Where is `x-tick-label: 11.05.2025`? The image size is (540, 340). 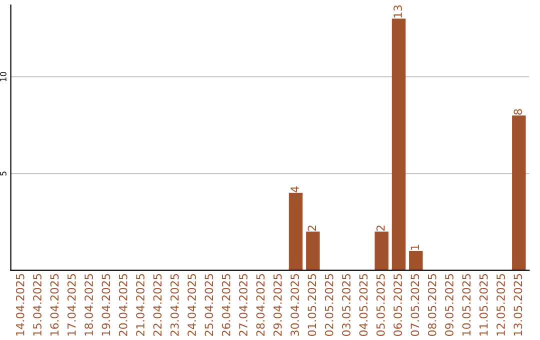 x-tick-label: 11.05.2025 is located at coordinates (483, 305).